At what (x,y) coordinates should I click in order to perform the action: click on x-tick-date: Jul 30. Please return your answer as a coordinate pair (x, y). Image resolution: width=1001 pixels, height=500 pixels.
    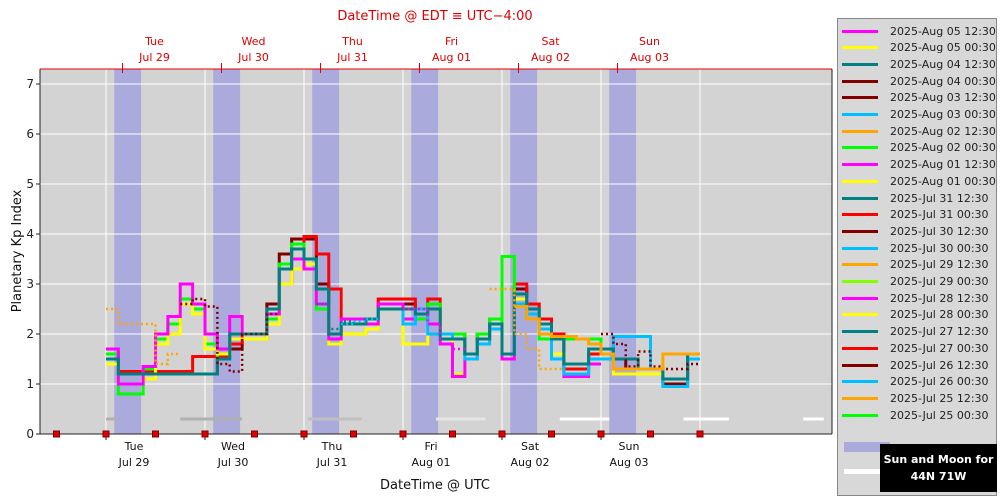
    Looking at the image, I should click on (233, 462).